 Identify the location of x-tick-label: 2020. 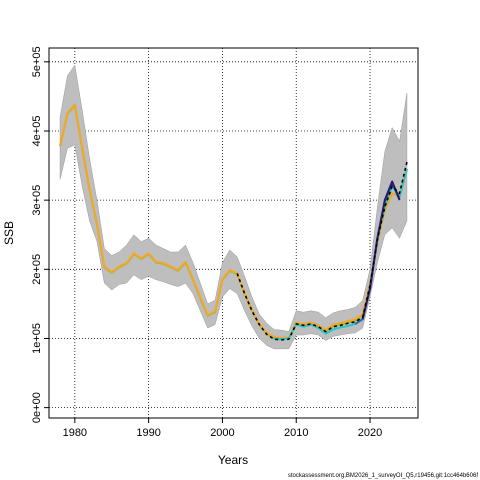
(370, 433).